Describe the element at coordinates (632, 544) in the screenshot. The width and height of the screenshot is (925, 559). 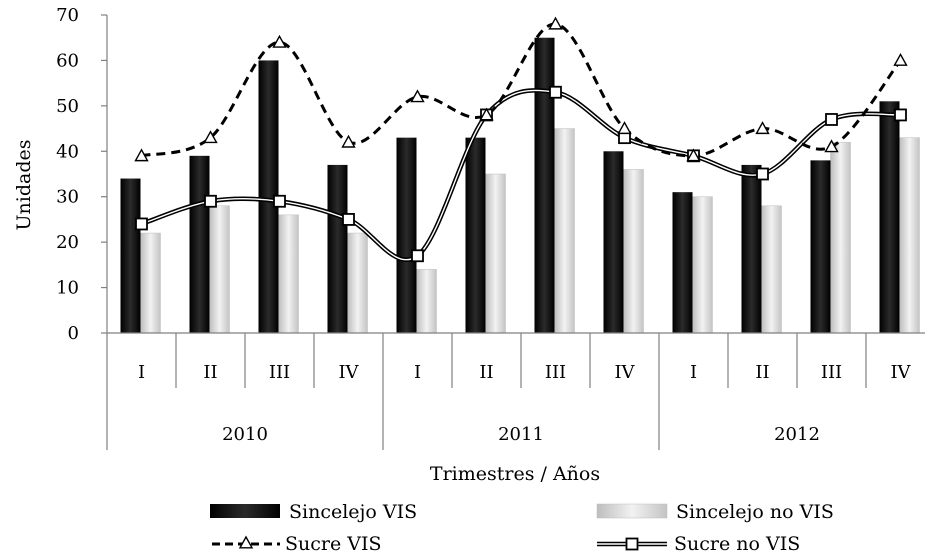
I see `legend-marker-sucre-no-vis` at that location.